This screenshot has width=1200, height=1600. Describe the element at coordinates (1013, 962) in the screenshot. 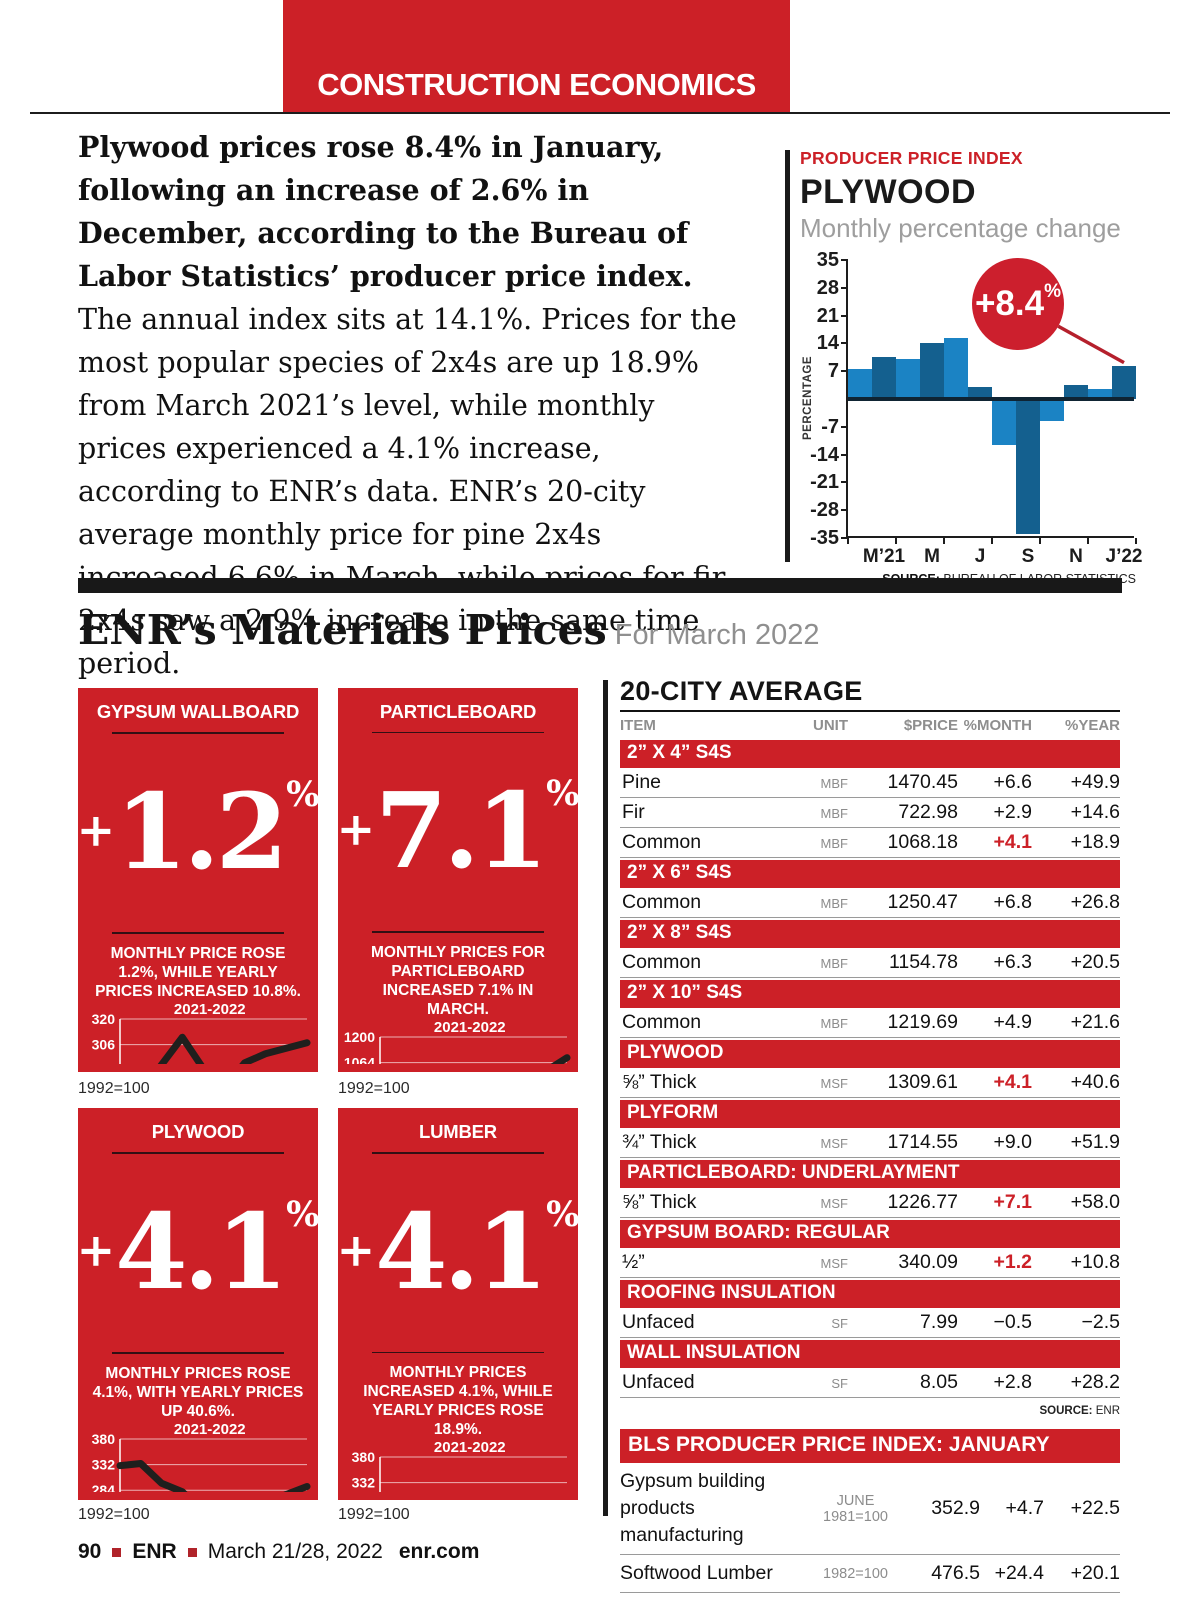

I see `cell-month: +6.3` at that location.